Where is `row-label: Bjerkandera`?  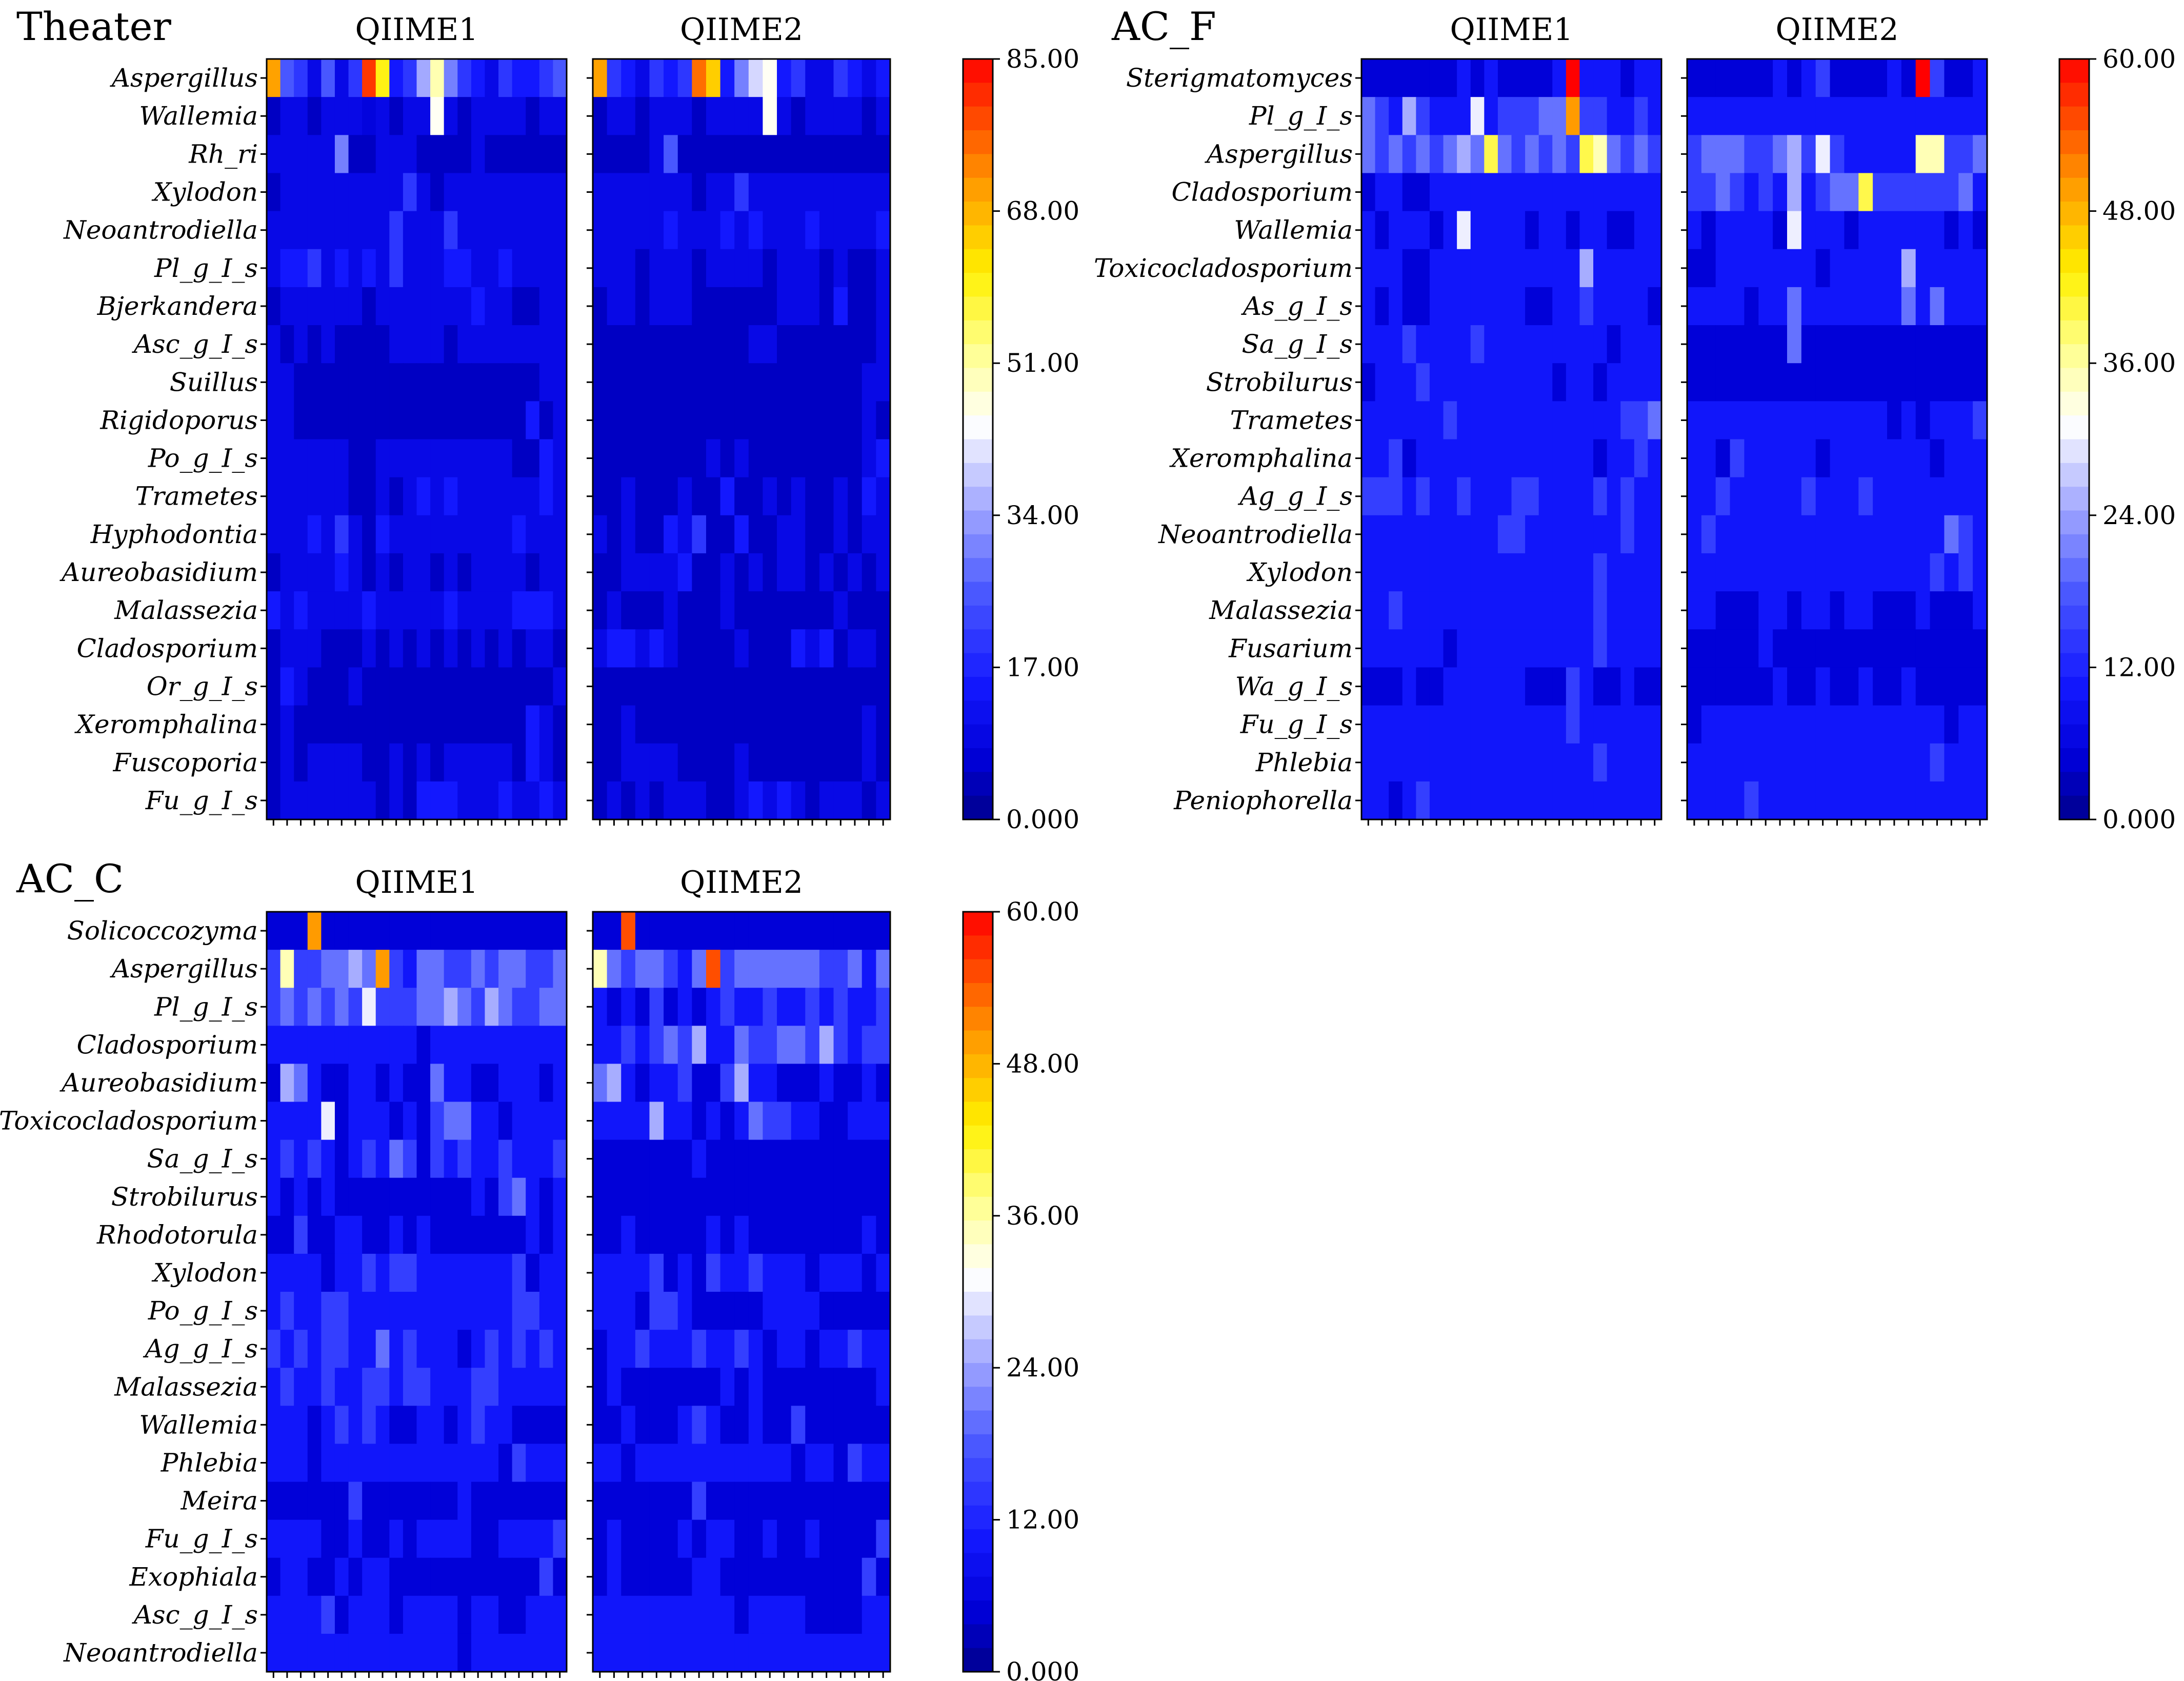
row-label: Bjerkandera is located at coordinates (178, 306).